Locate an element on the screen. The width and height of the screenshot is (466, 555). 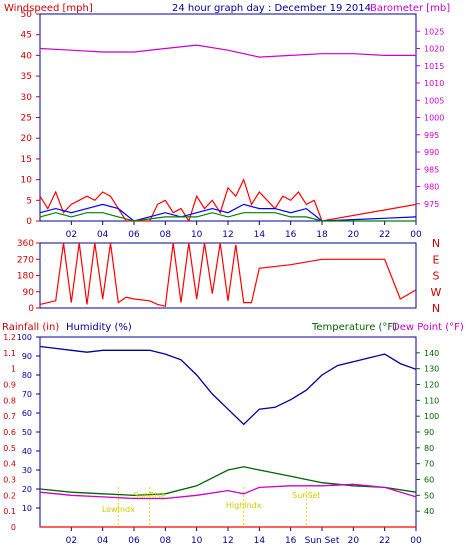
annotation-label: SunRise is located at coordinates (150, 495).